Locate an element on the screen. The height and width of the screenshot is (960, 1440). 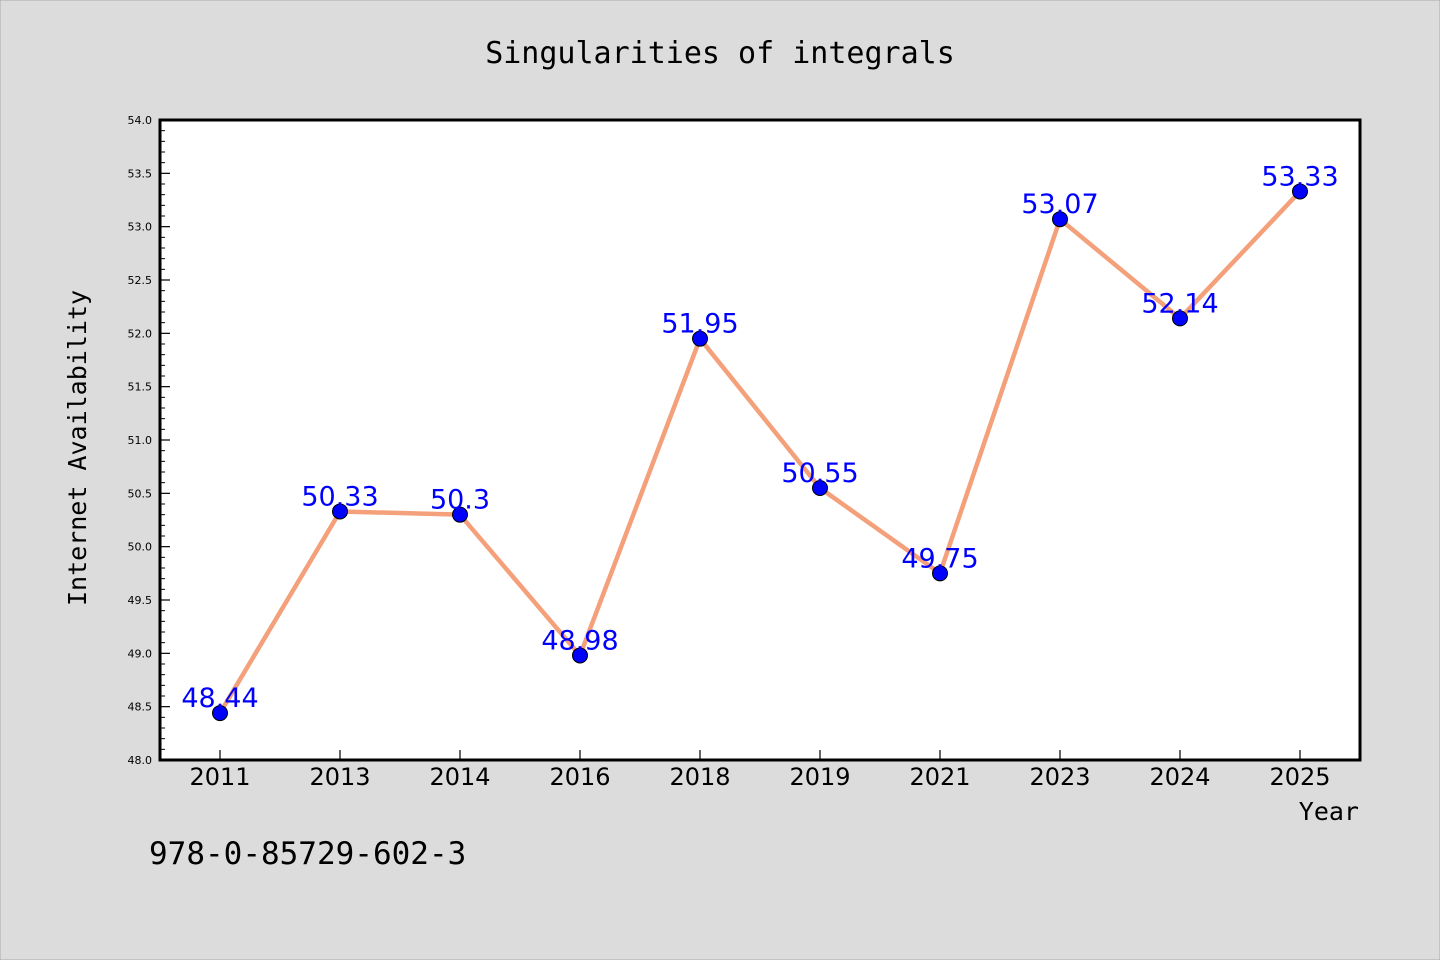
chart-title: Singularities of integrals is located at coordinates (720, 53).